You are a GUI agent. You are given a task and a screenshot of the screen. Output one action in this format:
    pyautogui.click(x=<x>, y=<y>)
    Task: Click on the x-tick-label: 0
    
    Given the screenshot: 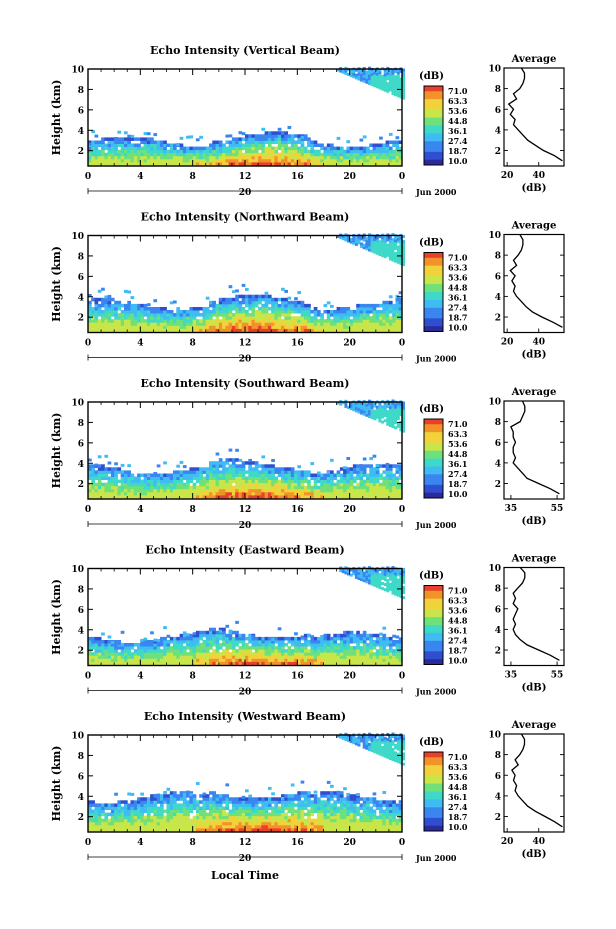 What is the action you would take?
    pyautogui.click(x=402, y=344)
    